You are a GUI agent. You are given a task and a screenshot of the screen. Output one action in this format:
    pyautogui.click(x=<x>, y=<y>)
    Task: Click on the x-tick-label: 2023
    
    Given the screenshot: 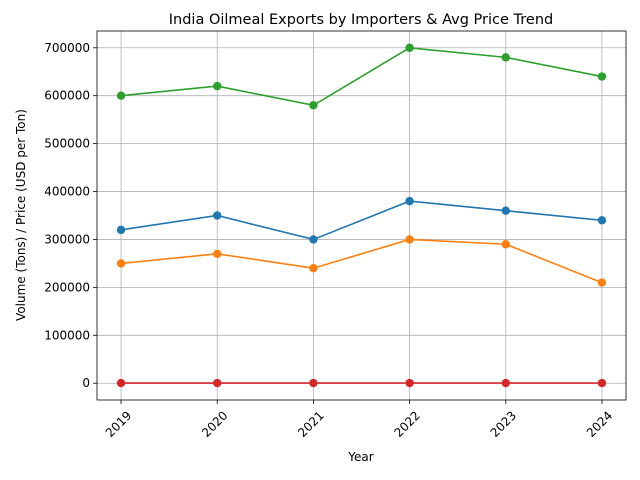 What is the action you would take?
    pyautogui.click(x=503, y=423)
    